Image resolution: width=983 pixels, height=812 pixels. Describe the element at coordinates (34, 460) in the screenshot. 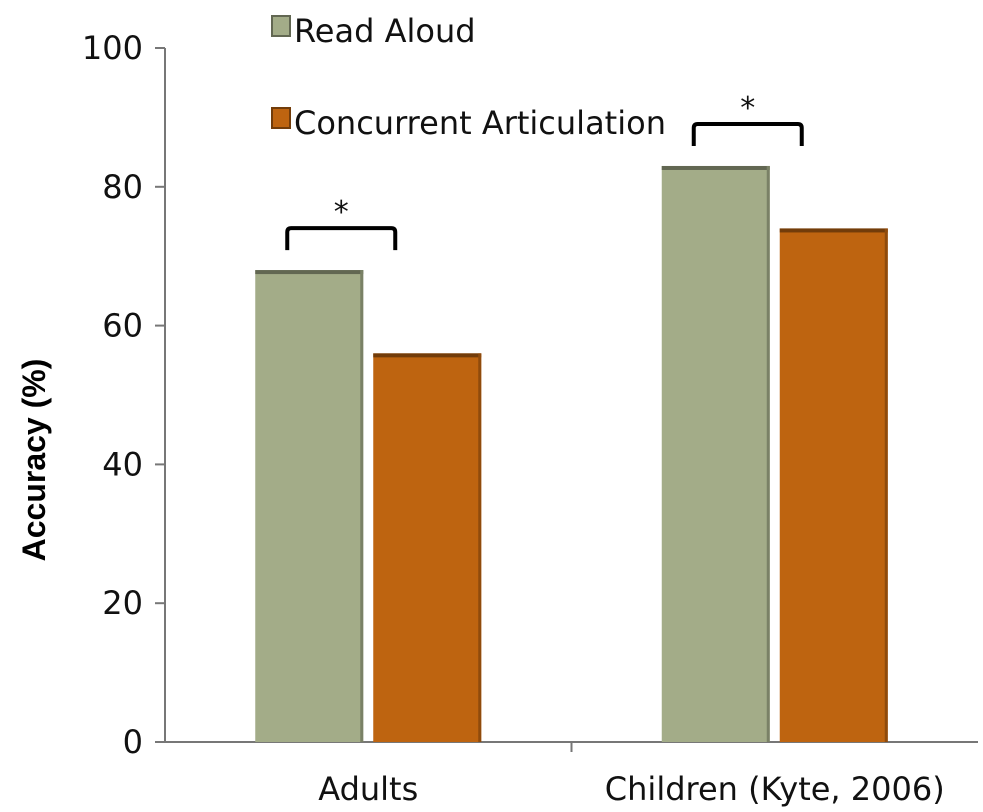

I see `y-axis-label: Accuracy (%)` at that location.